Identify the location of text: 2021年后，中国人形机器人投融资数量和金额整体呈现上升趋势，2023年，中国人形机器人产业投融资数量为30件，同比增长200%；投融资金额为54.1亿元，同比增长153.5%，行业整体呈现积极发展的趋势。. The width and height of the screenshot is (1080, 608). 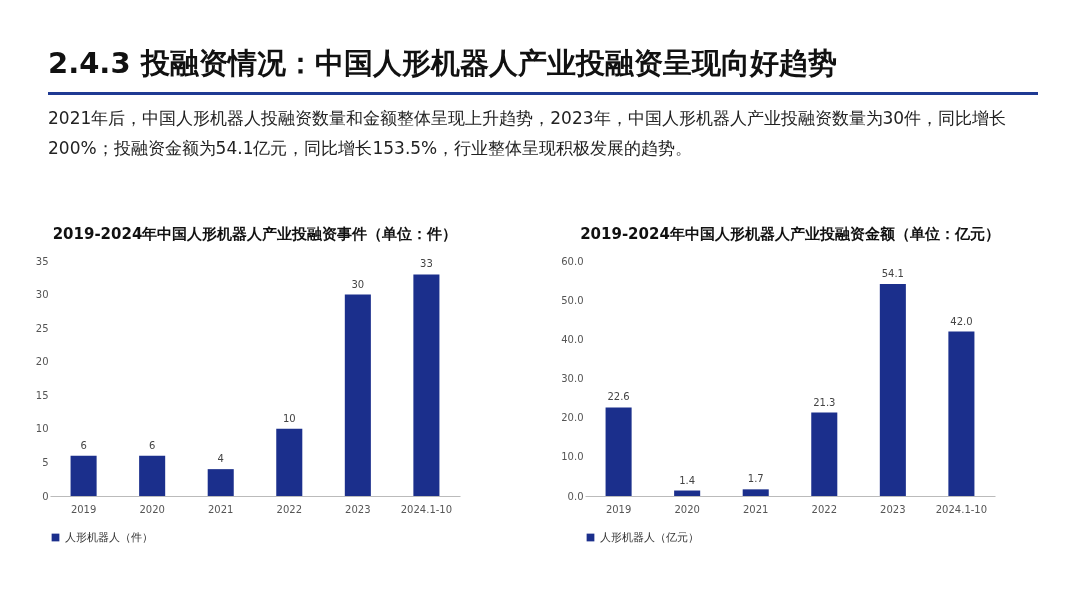
(528, 133).